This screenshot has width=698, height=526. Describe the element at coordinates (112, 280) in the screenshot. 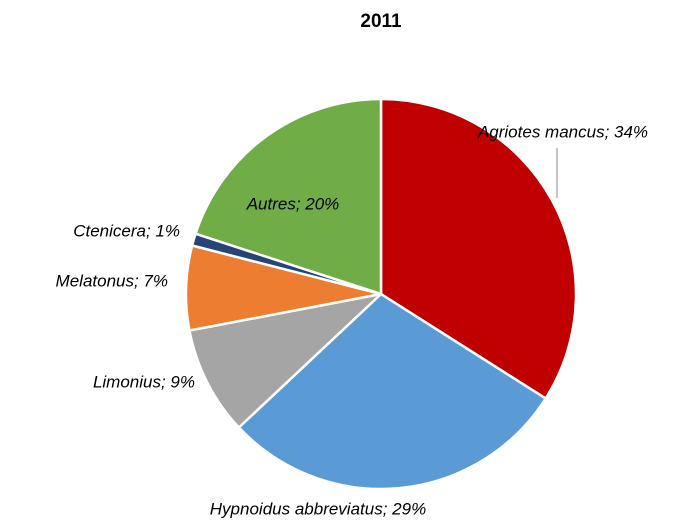

I see `data-label: Melatonus; 7%` at that location.